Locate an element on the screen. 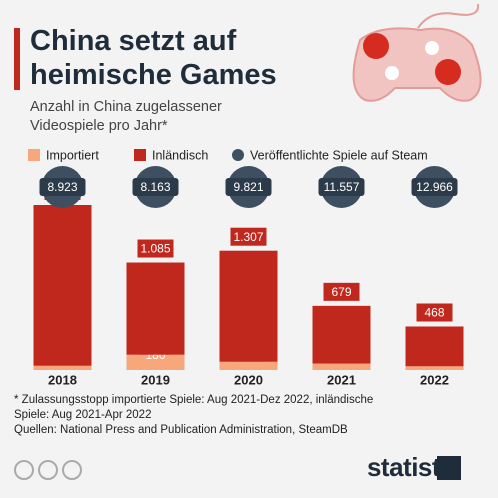  value-label: 679 is located at coordinates (341, 292).